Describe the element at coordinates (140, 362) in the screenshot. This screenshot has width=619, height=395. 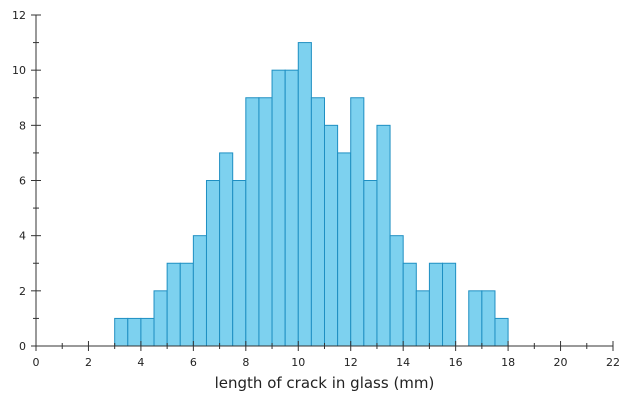
I see `x-tick-label: 4` at that location.